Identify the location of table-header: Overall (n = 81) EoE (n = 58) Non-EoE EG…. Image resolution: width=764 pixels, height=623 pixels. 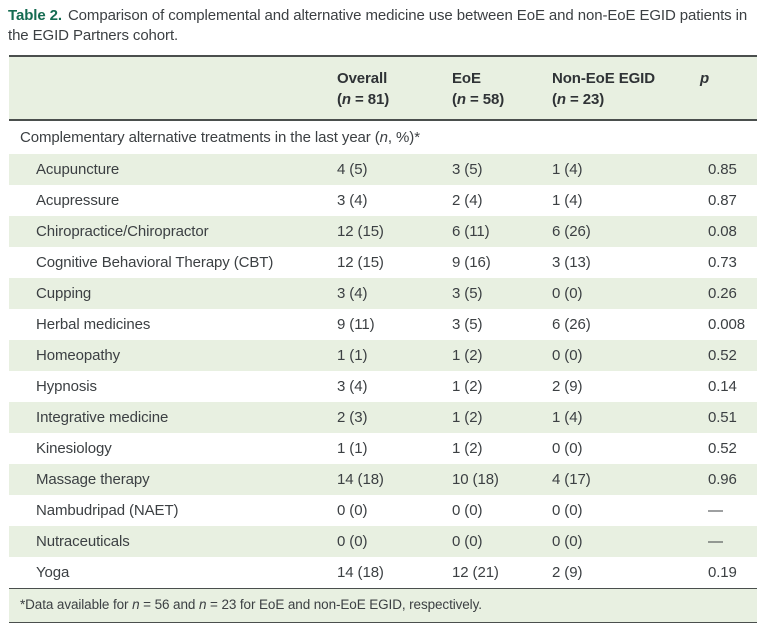
(383, 88).